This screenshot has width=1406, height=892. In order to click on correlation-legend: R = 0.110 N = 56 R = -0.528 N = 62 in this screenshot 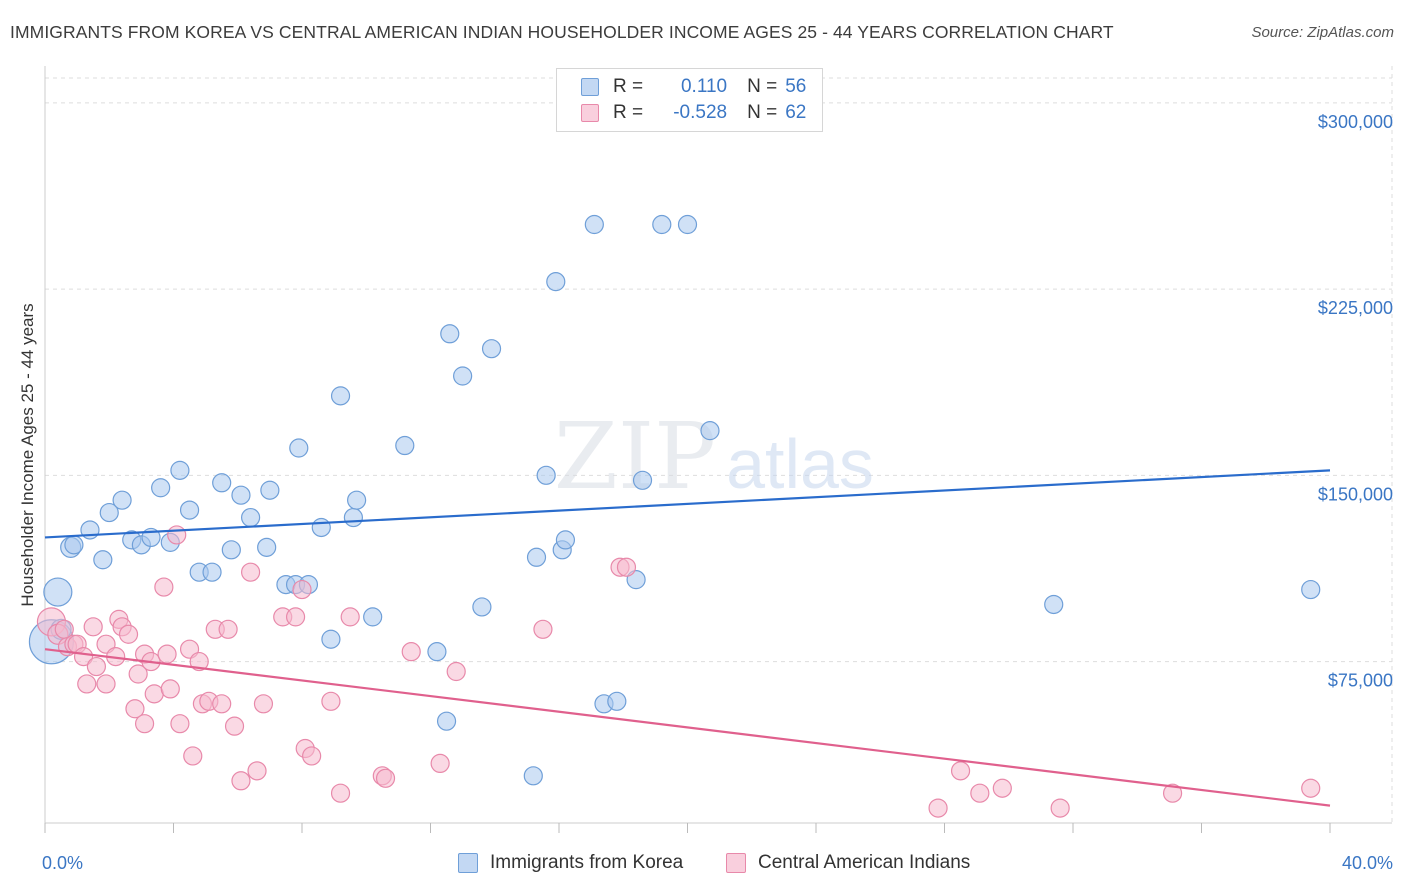, I will do `click(689, 100)`.